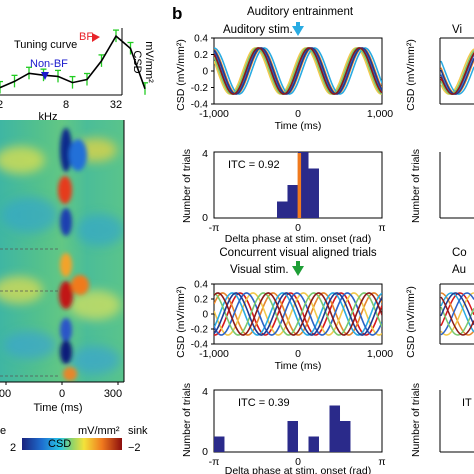 The width and height of the screenshot is (474, 474). I want to click on visual-x-tick: 1,000, so click(380, 354).